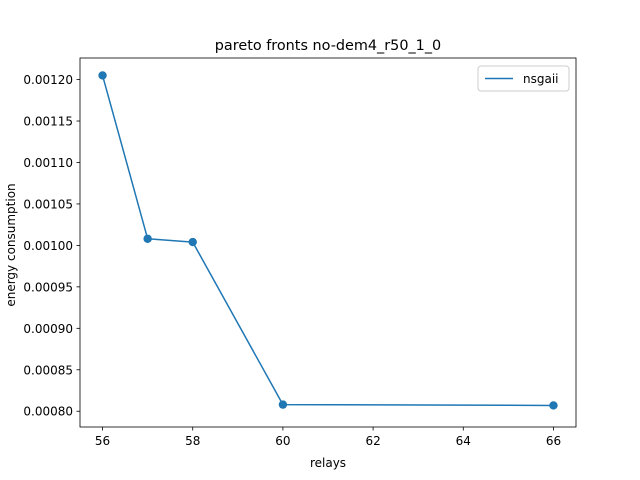  Describe the element at coordinates (463, 441) in the screenshot. I see `x-tick-label: 64` at that location.